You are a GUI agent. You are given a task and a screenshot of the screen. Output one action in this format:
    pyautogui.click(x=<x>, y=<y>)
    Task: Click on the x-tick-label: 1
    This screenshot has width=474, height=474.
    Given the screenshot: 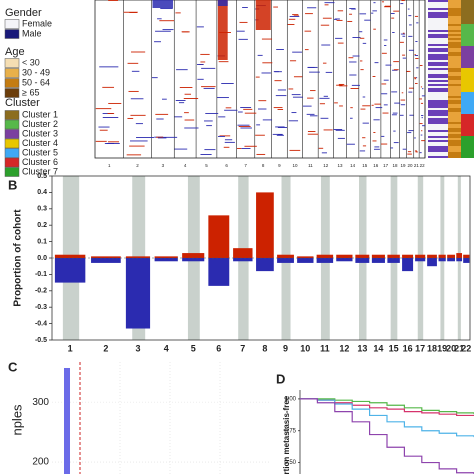 What is the action you would take?
    pyautogui.click(x=70, y=348)
    